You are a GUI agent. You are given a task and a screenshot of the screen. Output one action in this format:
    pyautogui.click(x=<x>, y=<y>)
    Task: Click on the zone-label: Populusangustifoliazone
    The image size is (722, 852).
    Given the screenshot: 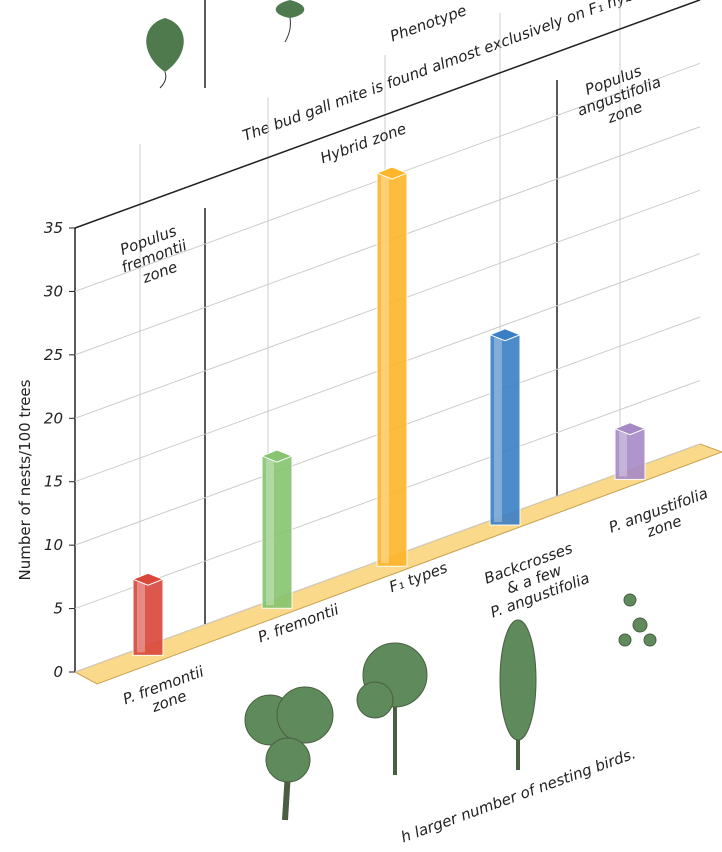 What is the action you would take?
    pyautogui.click(x=619, y=96)
    